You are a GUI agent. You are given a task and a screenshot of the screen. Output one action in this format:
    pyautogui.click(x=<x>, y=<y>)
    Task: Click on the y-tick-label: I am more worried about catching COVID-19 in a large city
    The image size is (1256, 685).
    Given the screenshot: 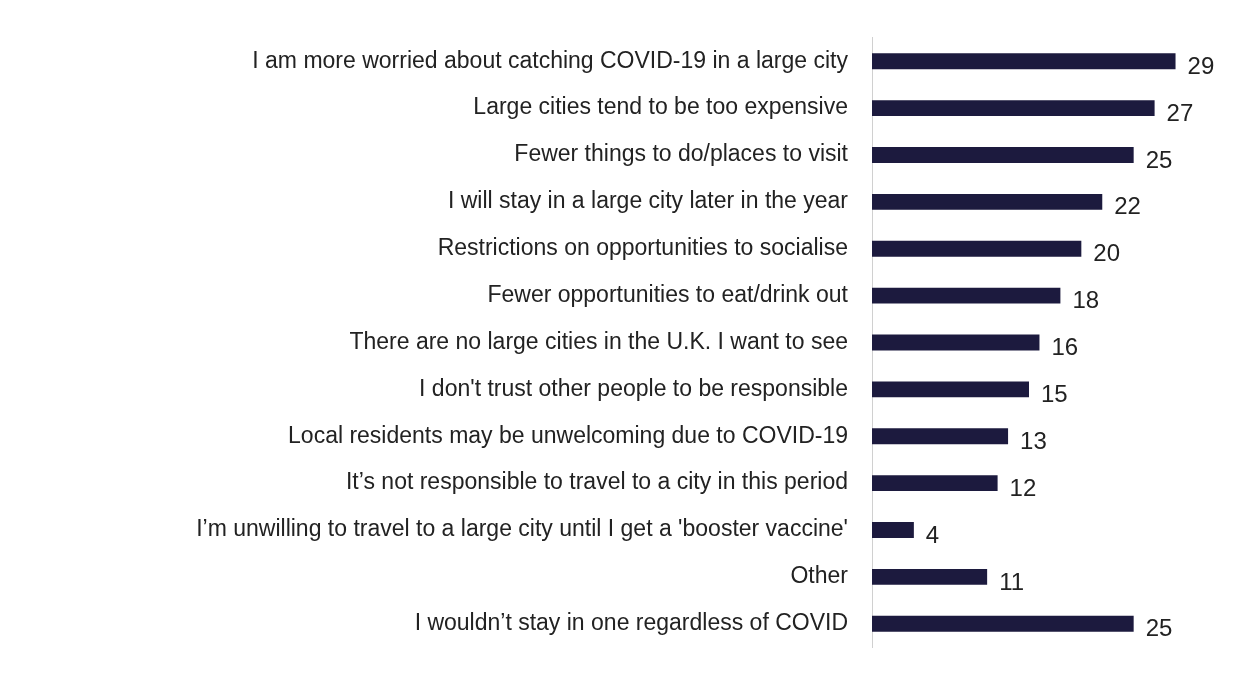 What is the action you would take?
    pyautogui.click(x=550, y=59)
    